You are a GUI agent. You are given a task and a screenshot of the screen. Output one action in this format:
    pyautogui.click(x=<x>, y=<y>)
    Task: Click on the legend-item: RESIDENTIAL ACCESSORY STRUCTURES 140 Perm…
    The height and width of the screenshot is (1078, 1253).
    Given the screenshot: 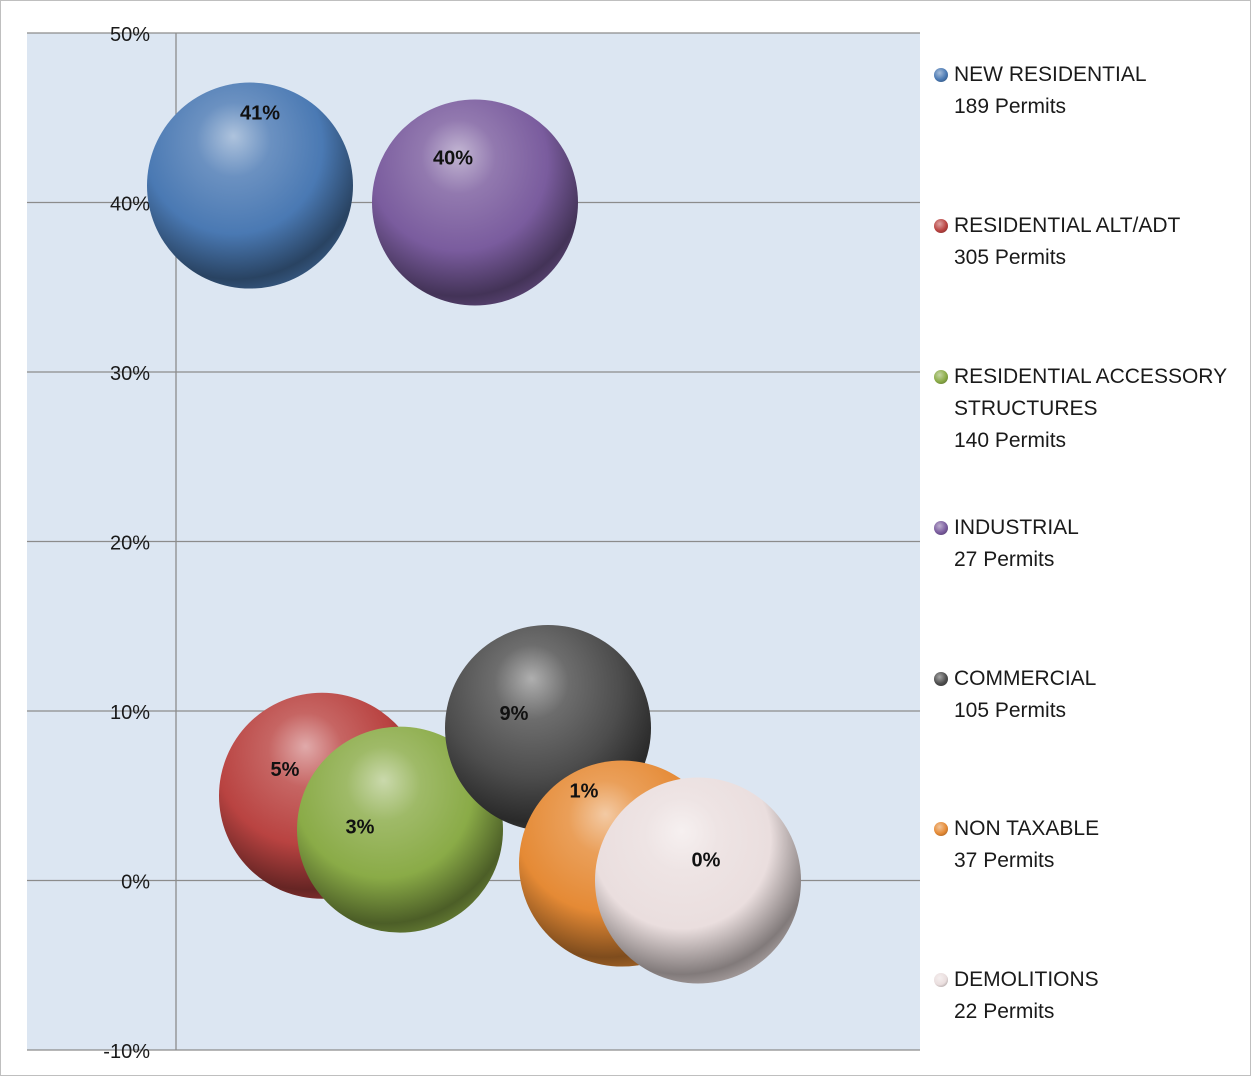 What is the action you would take?
    pyautogui.click(x=1089, y=409)
    